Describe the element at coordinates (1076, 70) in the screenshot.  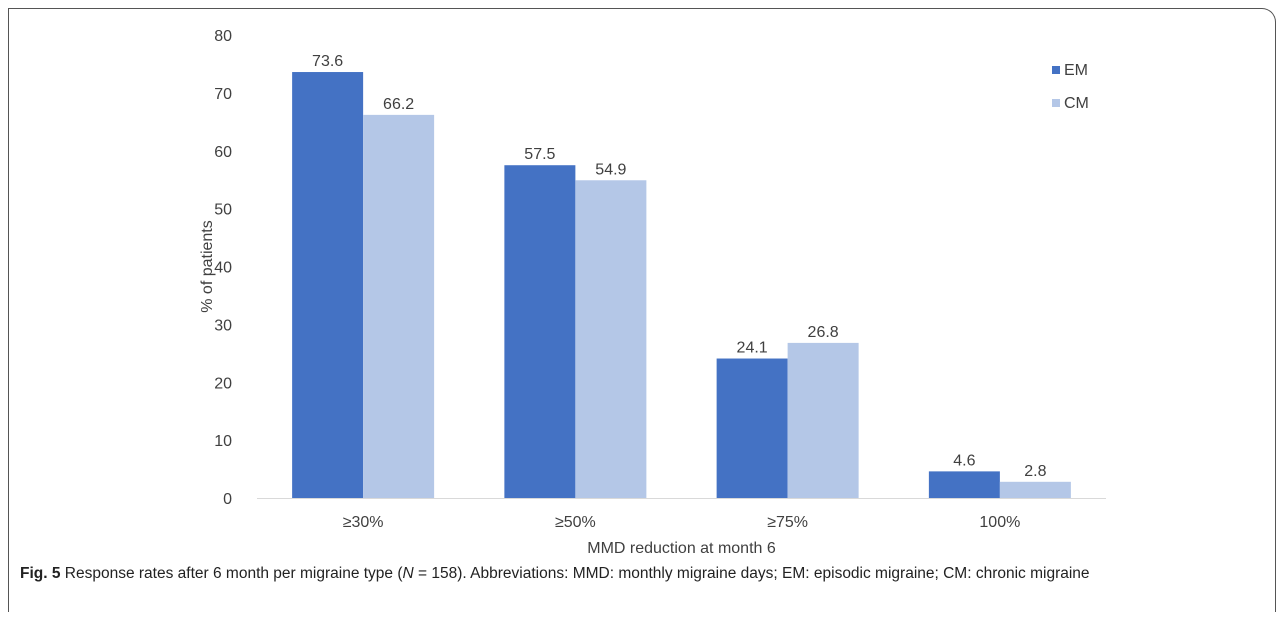
I see `legend-label-em: EM` at that location.